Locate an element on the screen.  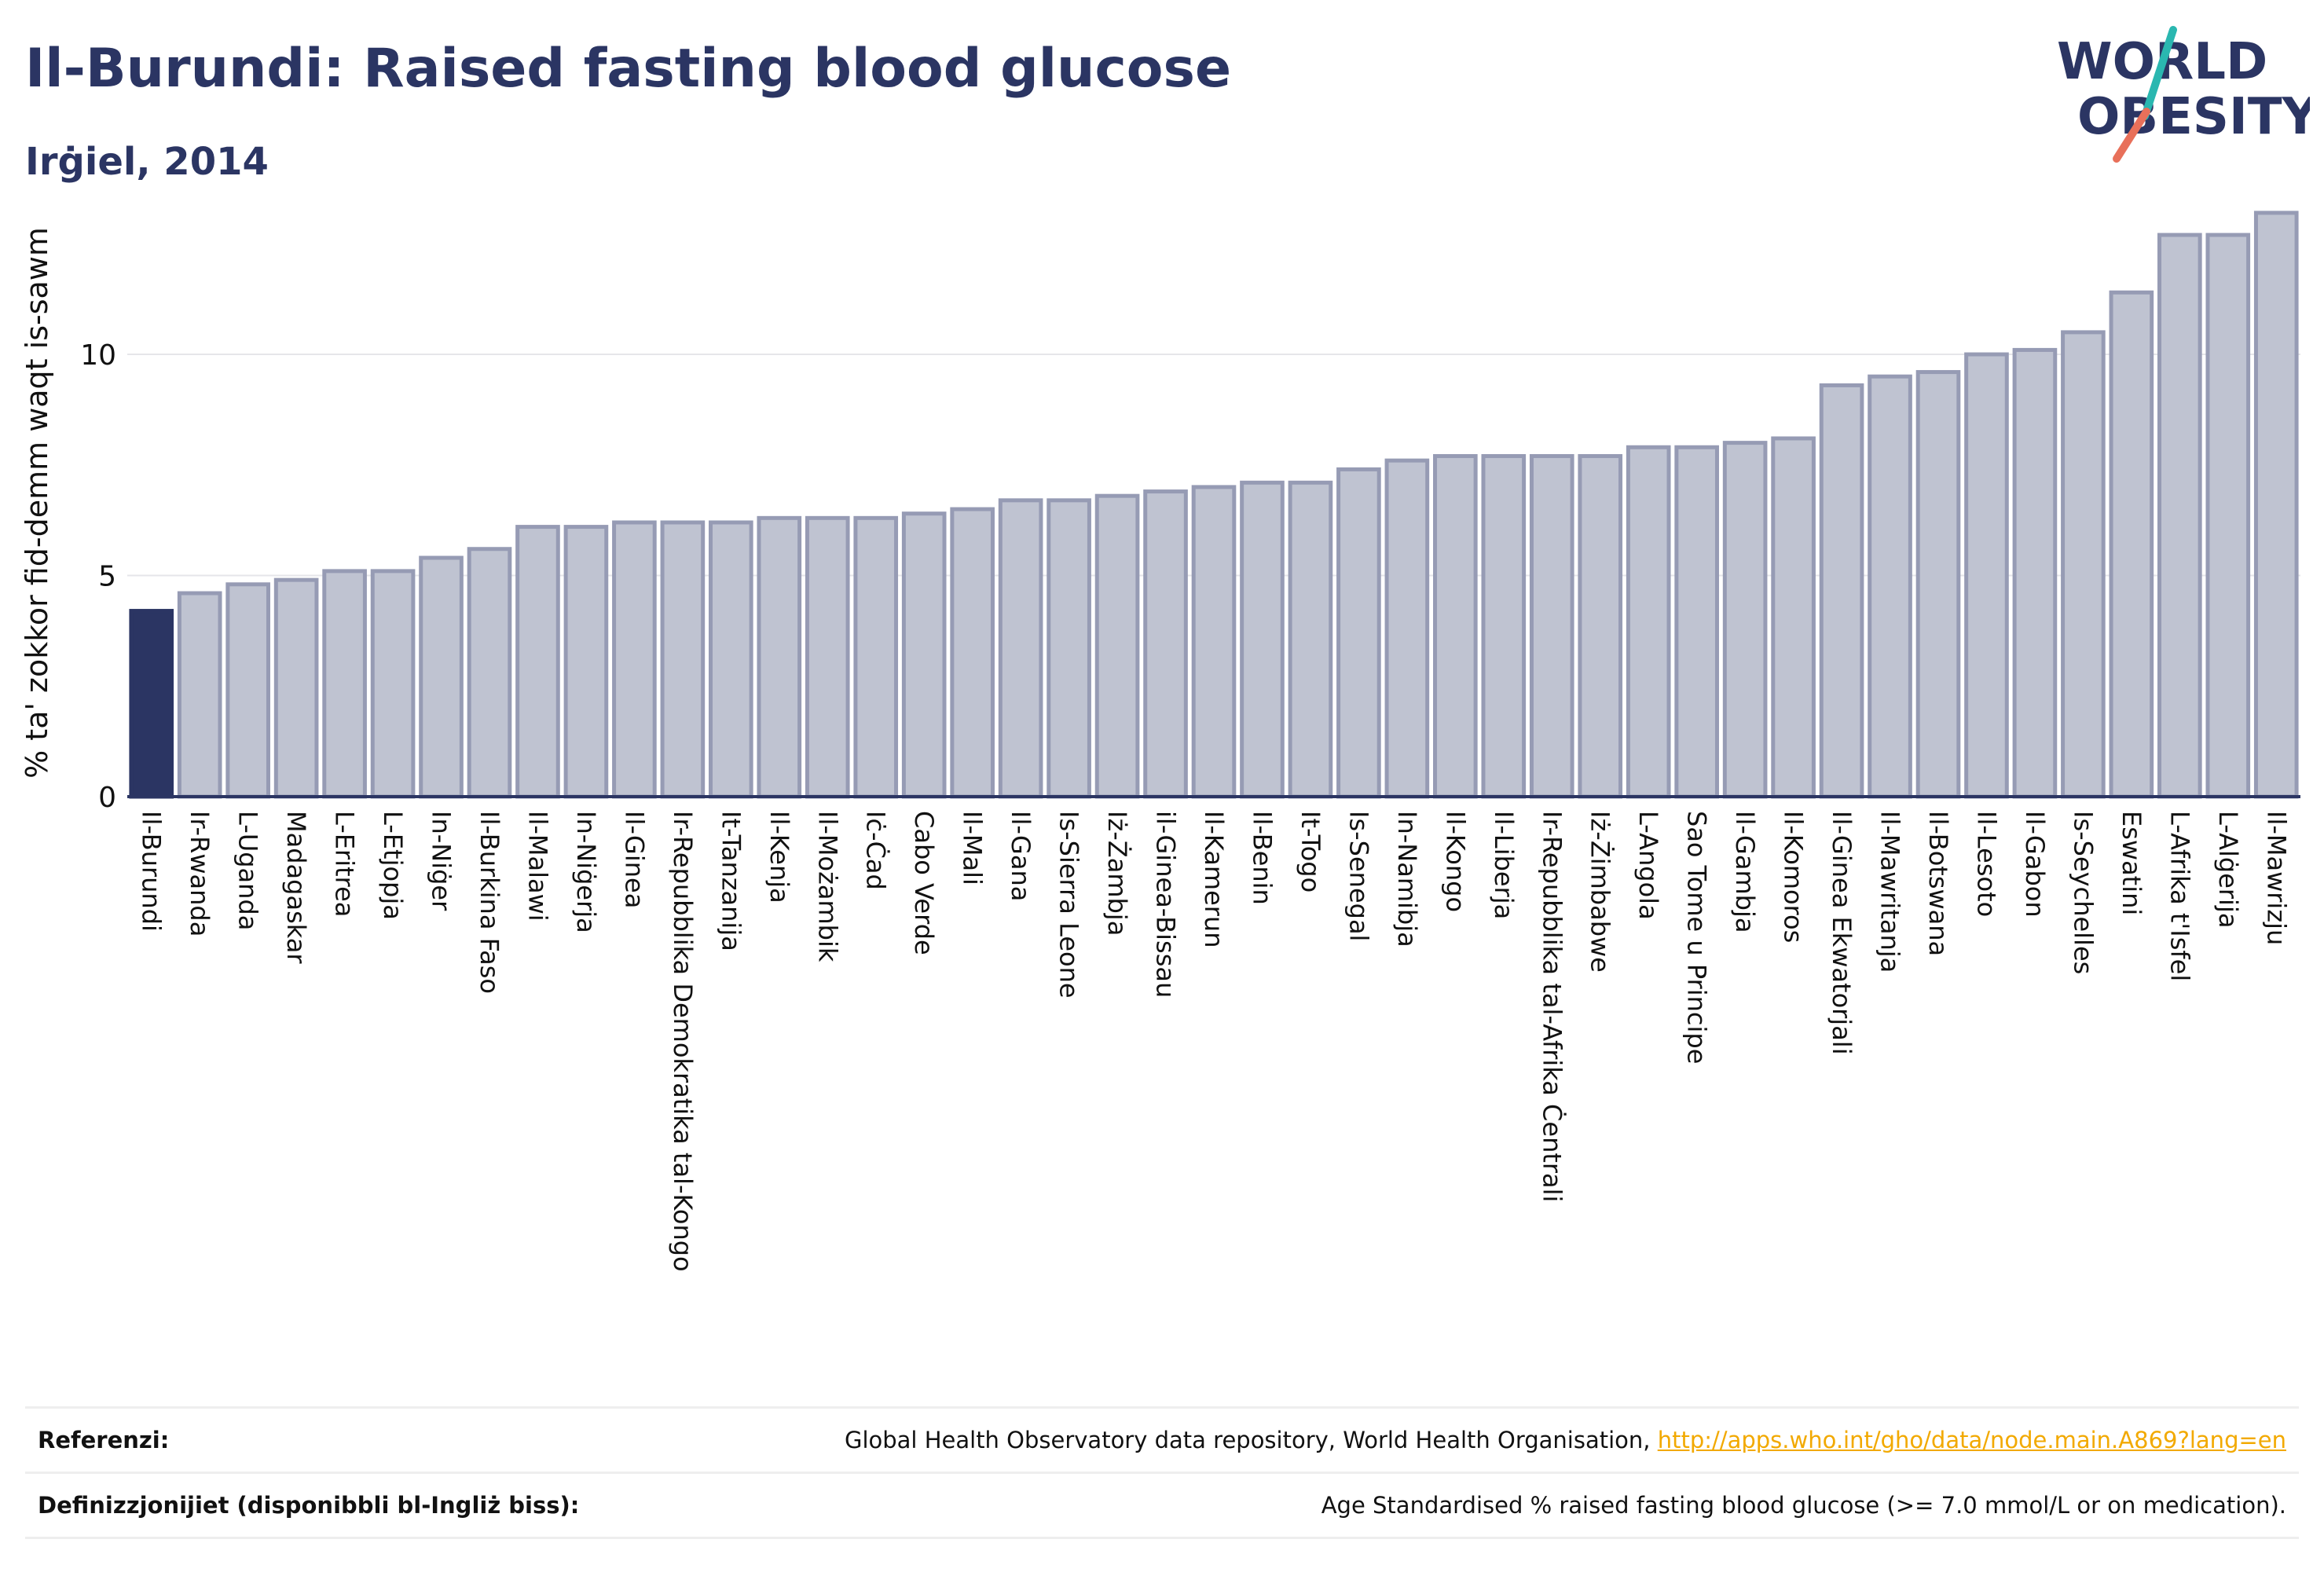
logo-slash-teal is located at coordinates (2159, 73).